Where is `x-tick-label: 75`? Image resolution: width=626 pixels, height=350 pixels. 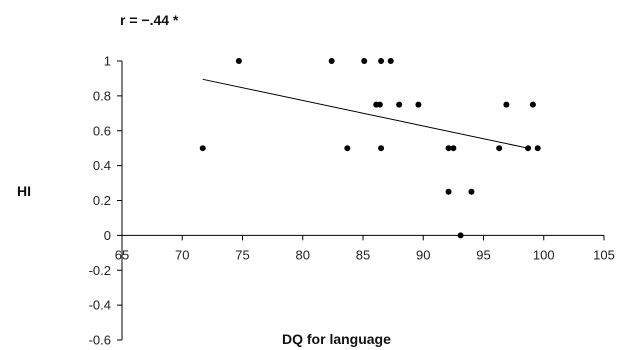 x-tick-label: 75 is located at coordinates (242, 254).